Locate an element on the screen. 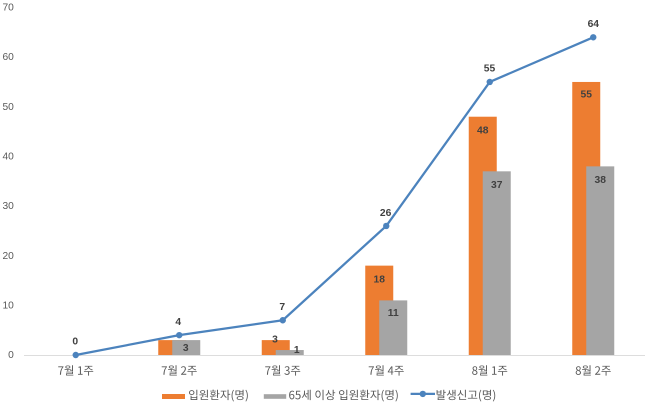  svg-text: 38 is located at coordinates (601, 180).